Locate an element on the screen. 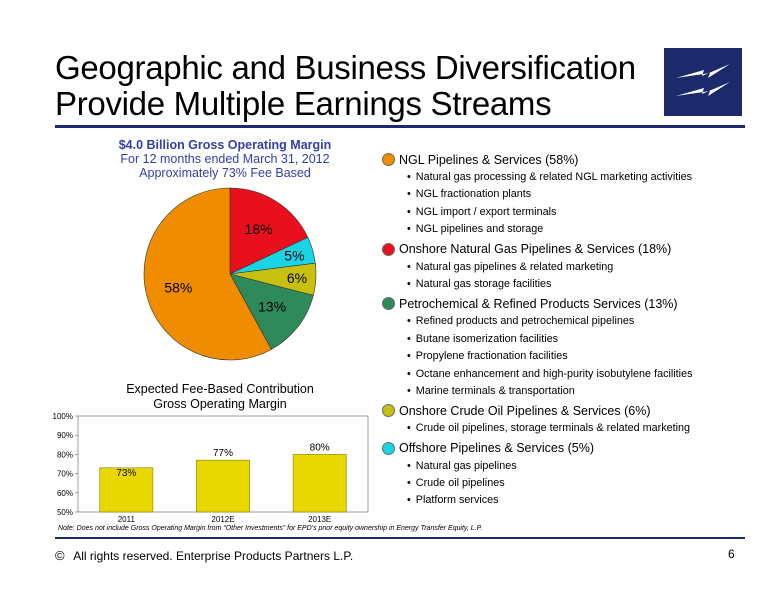 The width and height of the screenshot is (776, 600). pie-slice-label-13: 13% is located at coordinates (272, 307).